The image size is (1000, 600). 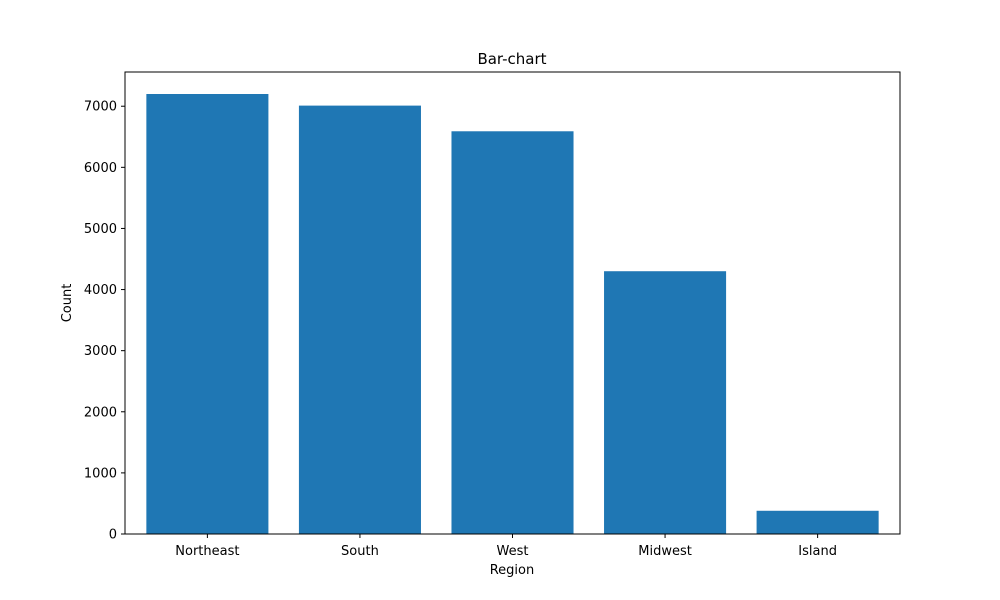 What do you see at coordinates (100, 168) in the screenshot?
I see `y-tick-label: 6000` at bounding box center [100, 168].